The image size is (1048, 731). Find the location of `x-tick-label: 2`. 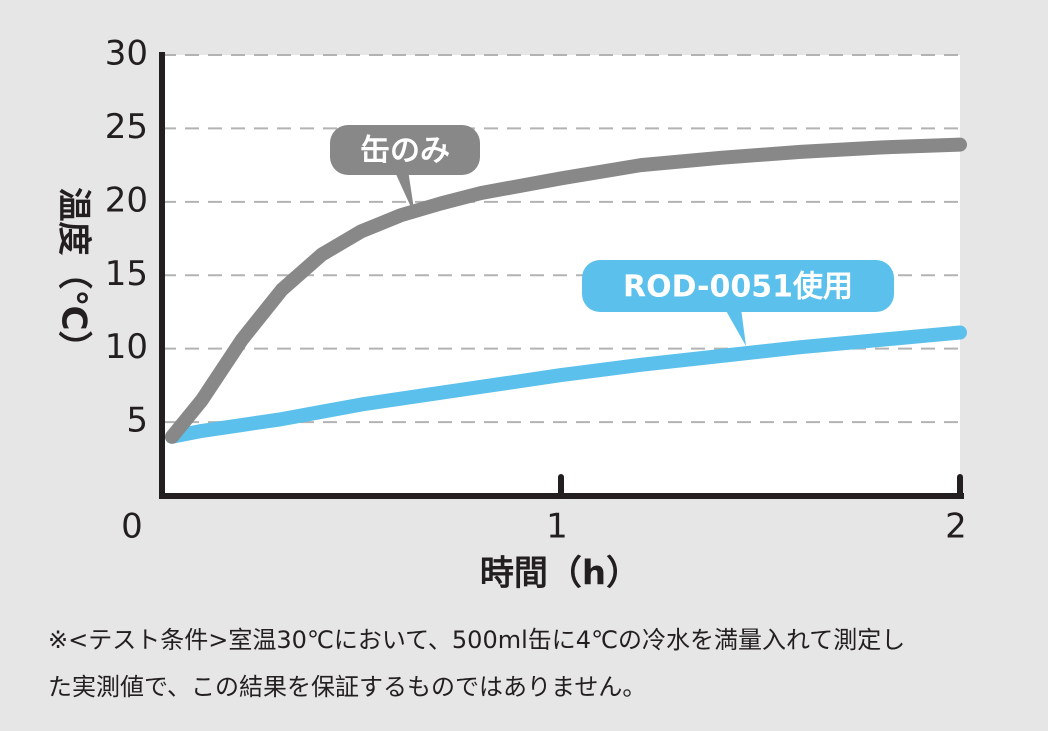

x-tick-label: 2 is located at coordinates (956, 527).